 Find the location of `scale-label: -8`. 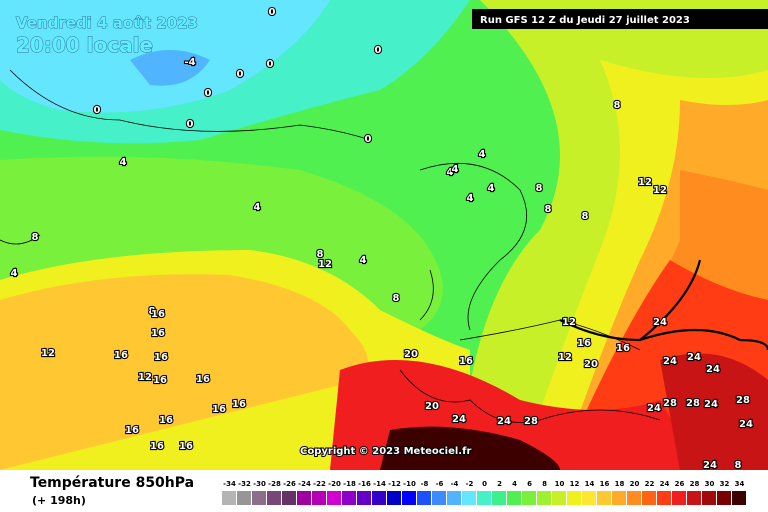

scale-label: -8 is located at coordinates (425, 484).